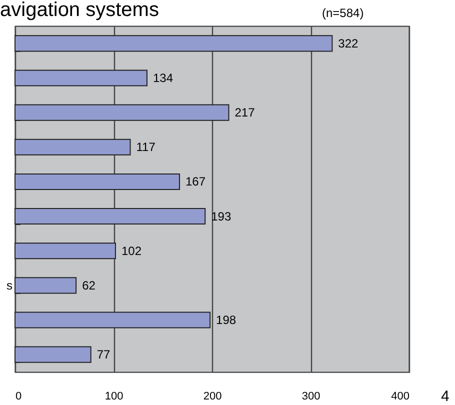  What do you see at coordinates (348, 43) in the screenshot?
I see `data-label: 322` at bounding box center [348, 43].